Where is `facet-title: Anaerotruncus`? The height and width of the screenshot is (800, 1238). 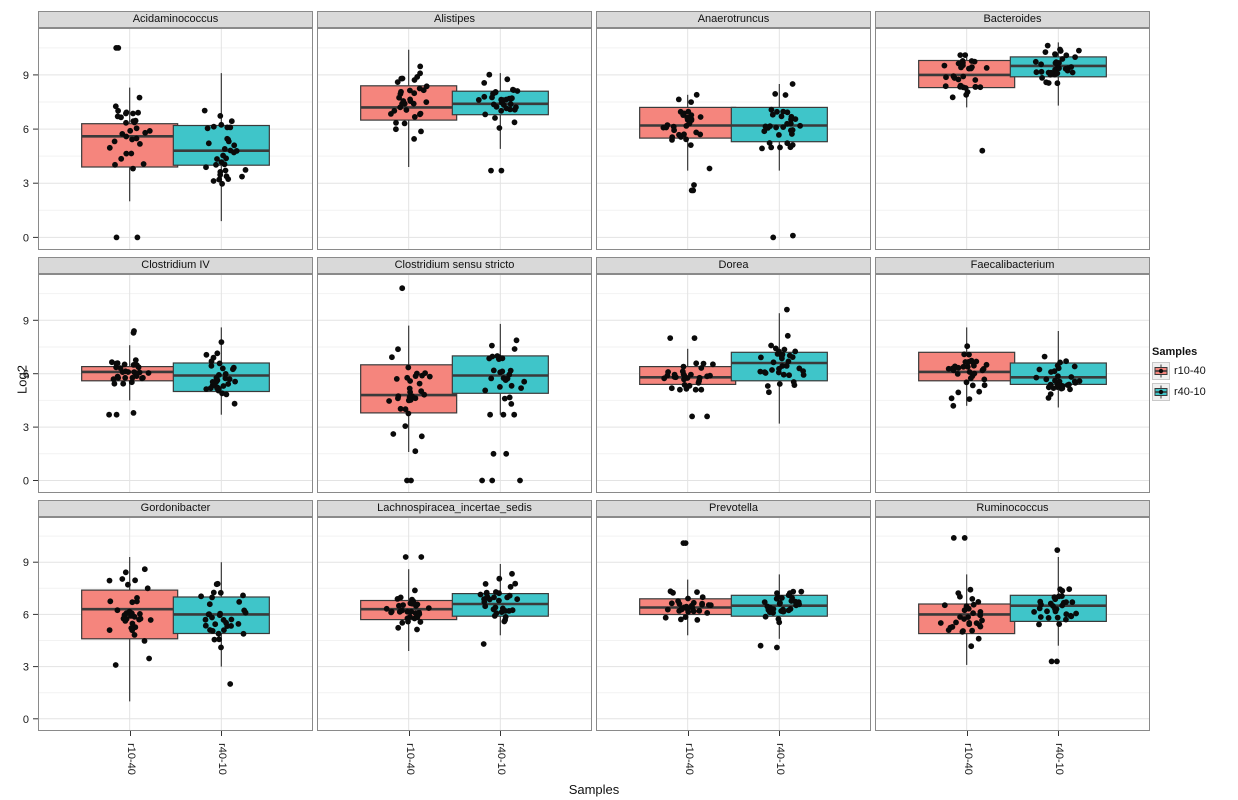
facet-title: Anaerotruncus is located at coordinates (733, 19).